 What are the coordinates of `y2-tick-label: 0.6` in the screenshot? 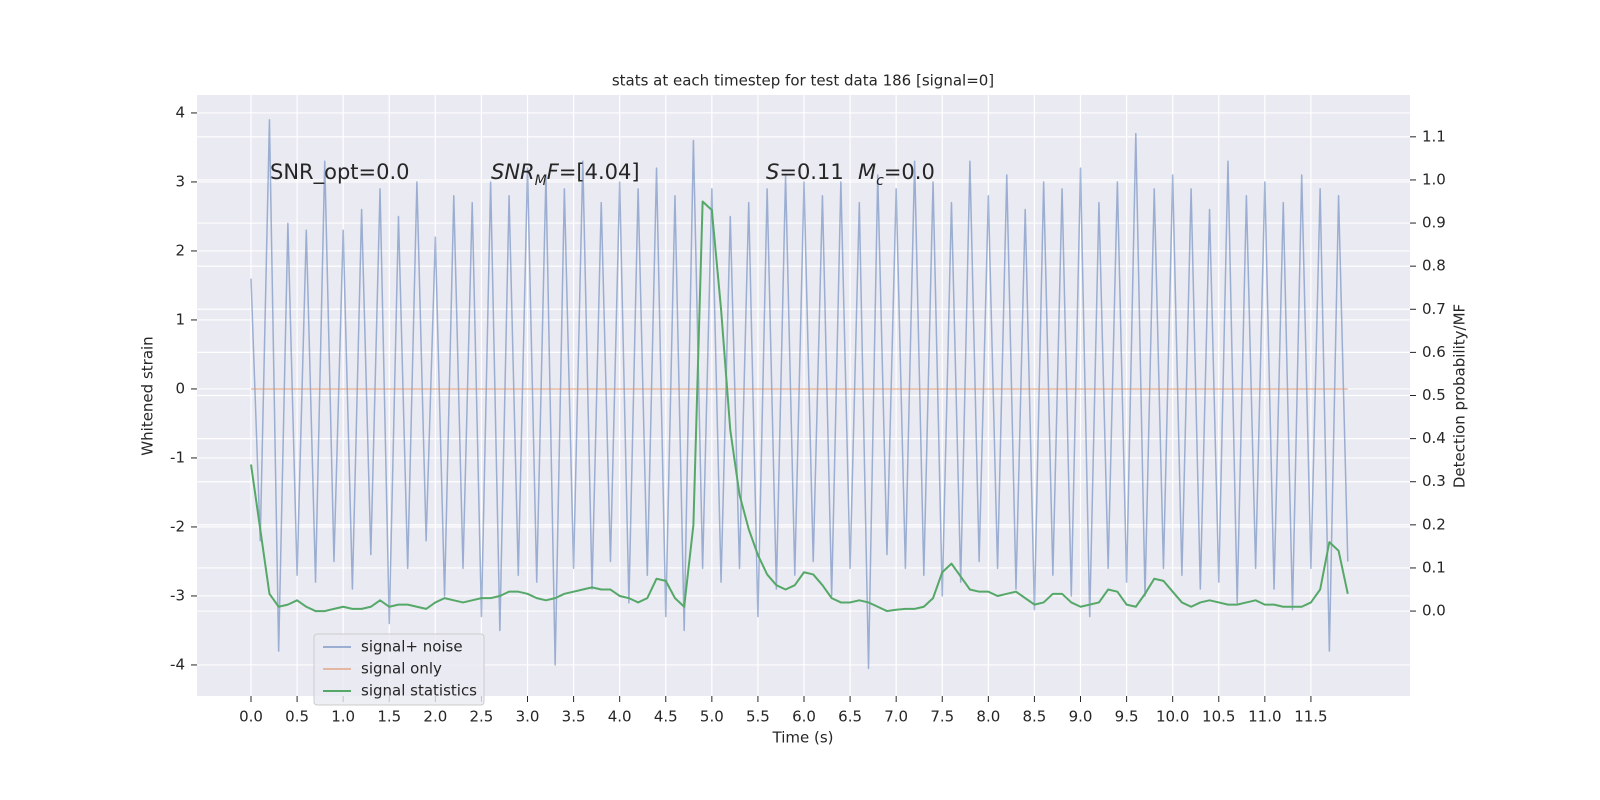 It's located at (1434, 352).